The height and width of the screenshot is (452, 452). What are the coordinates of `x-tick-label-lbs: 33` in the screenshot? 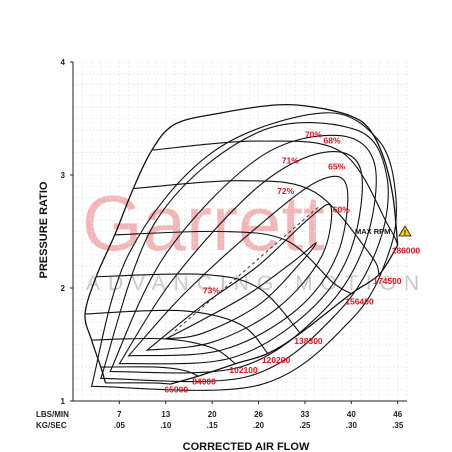 It's located at (304, 414).